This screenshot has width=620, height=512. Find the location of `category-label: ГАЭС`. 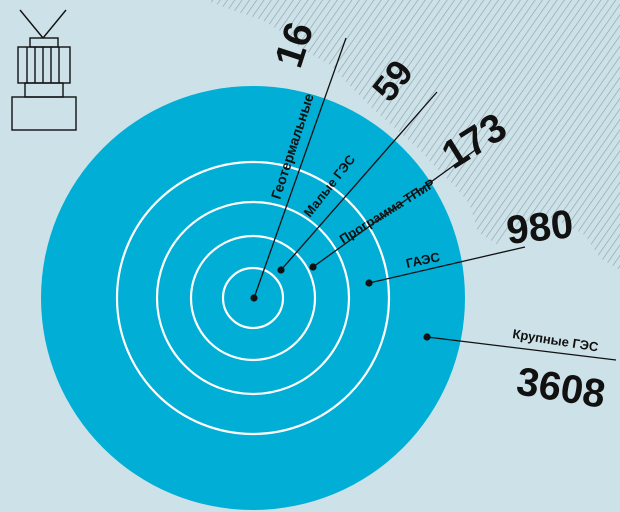

category-label: ГАЭС is located at coordinates (423, 260).